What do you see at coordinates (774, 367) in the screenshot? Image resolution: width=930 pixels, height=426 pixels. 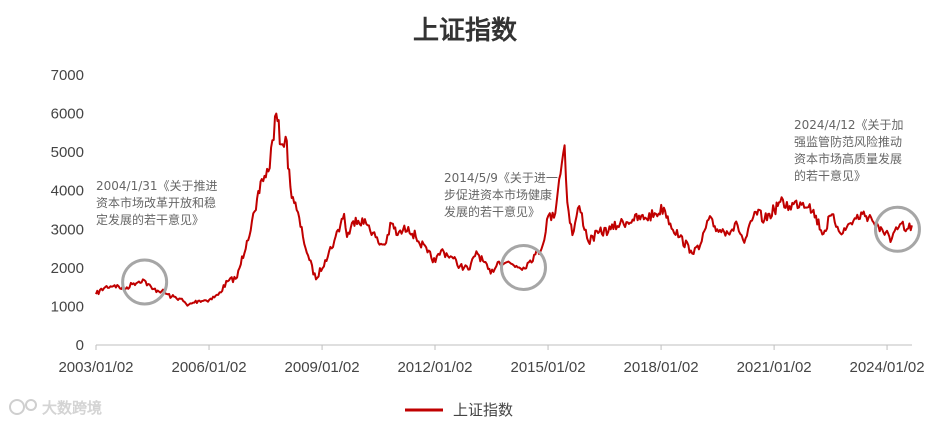 I see `x-tick-label: 2021/01/02` at bounding box center [774, 367].